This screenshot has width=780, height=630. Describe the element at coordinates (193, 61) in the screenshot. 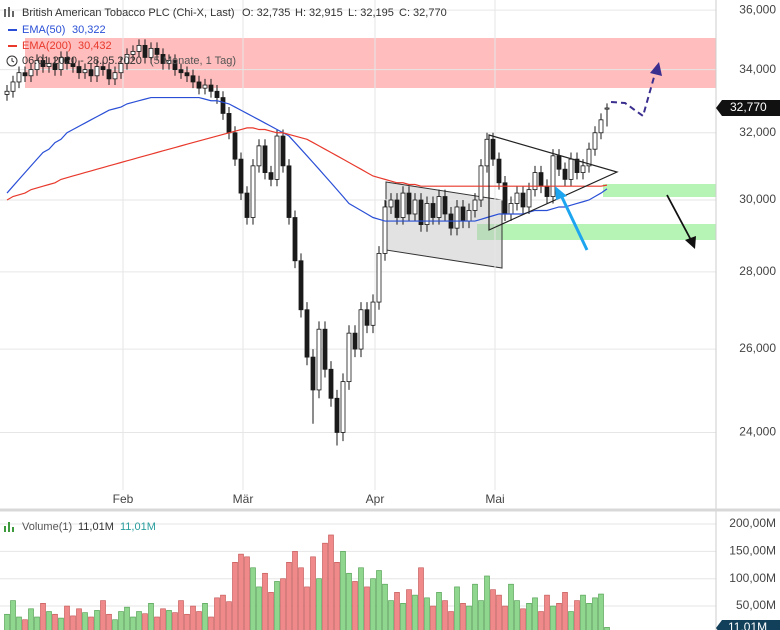

I see `period: (5 Monate, 1 Tag)` at that location.